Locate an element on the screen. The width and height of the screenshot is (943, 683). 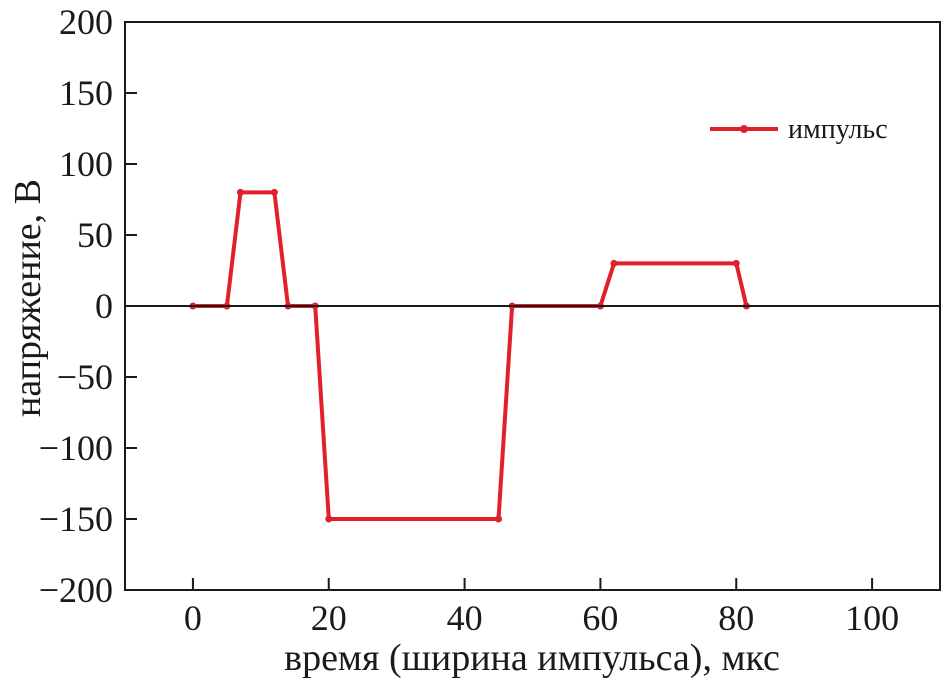
x-tick-label: 80 is located at coordinates (736, 618).